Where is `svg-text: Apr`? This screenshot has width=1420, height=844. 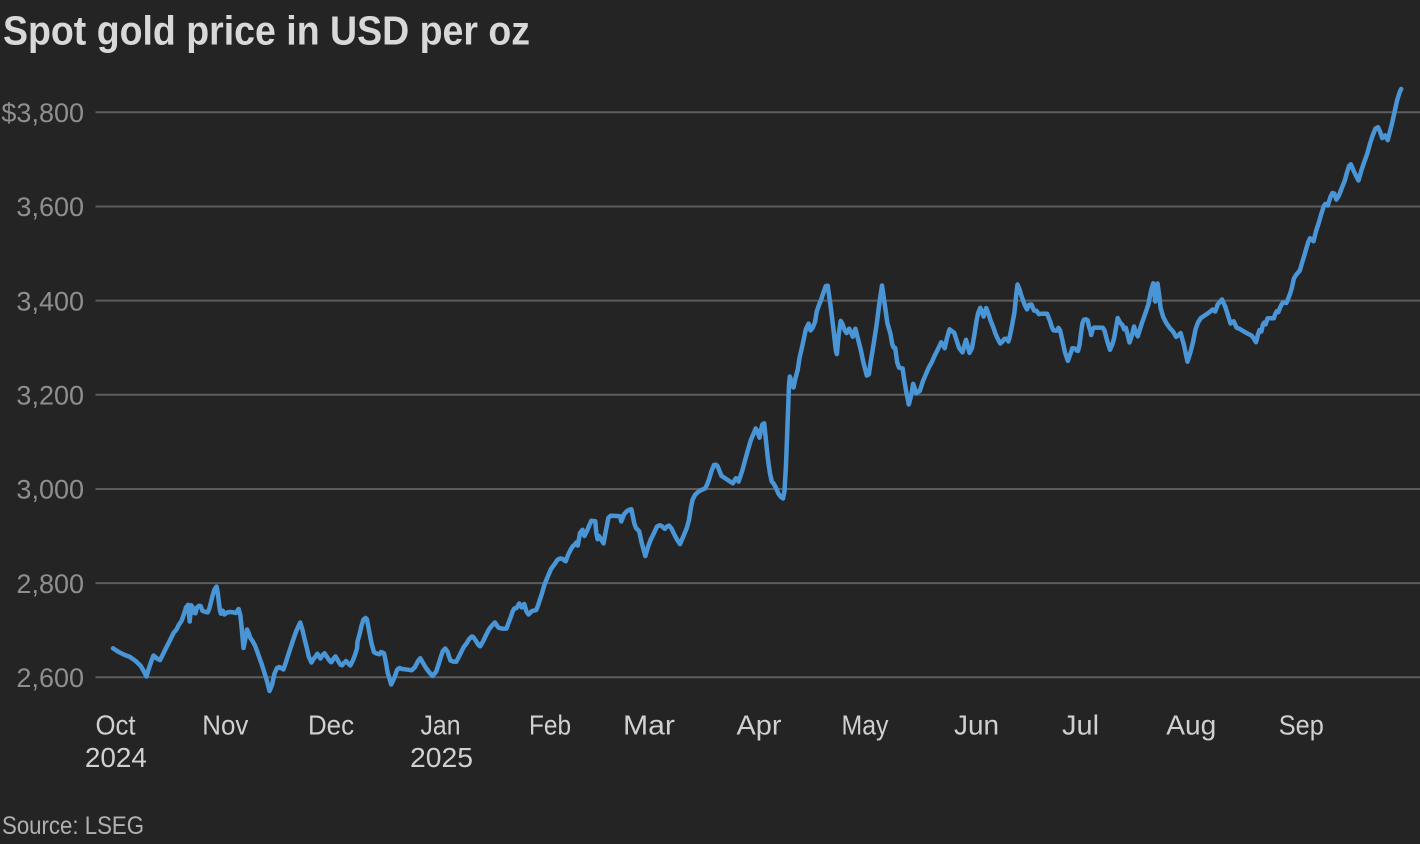 svg-text: Apr is located at coordinates (759, 725).